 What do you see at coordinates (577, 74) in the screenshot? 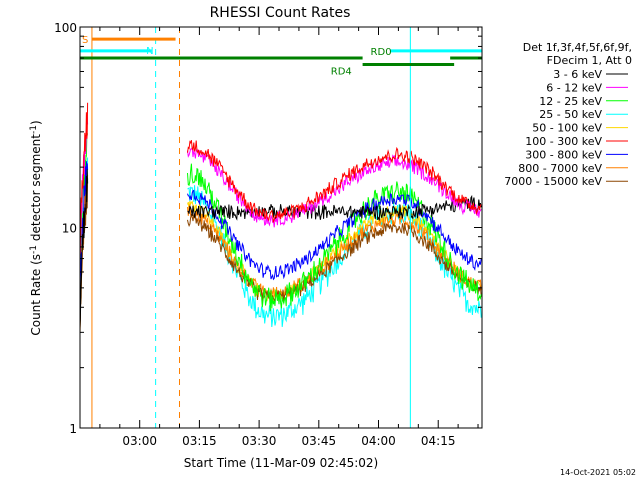
I see `legend-label-0: 3 - 6 keV` at bounding box center [577, 74].